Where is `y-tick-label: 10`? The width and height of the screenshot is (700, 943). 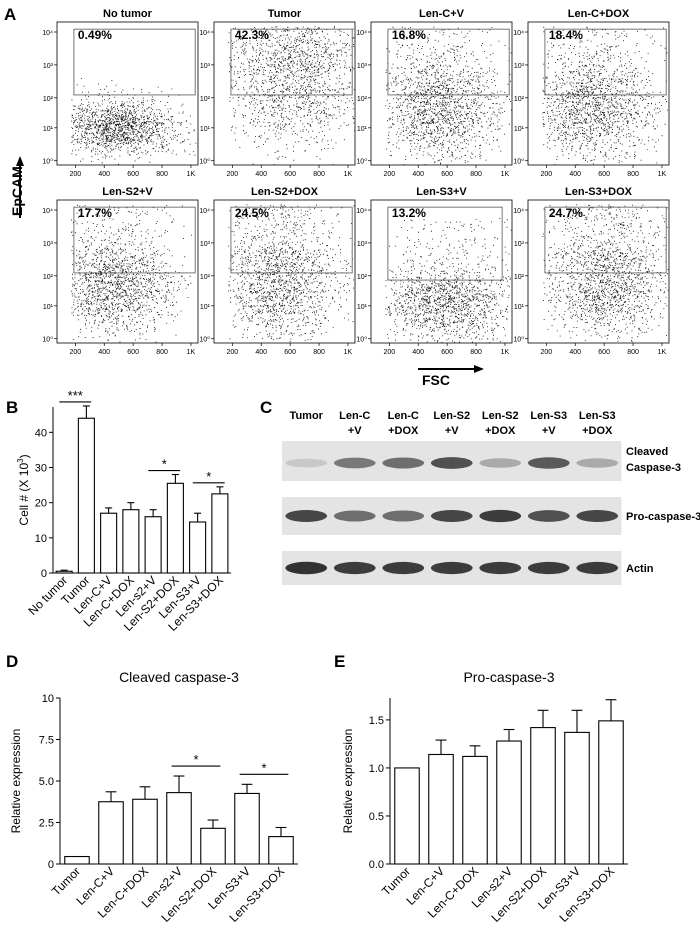 y-tick-label: 10 is located at coordinates (48, 699).